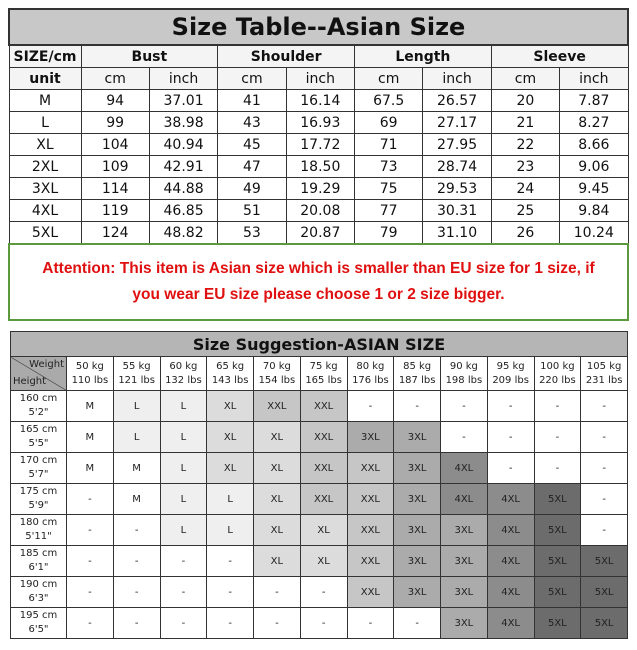 The height and width of the screenshot is (650, 637). I want to click on size-label: 5XL, so click(45, 232).